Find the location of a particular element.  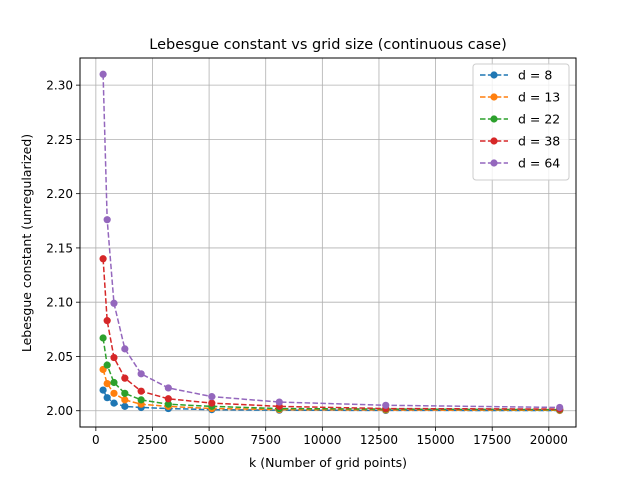

x-tick-label: 10000 is located at coordinates (322, 440).